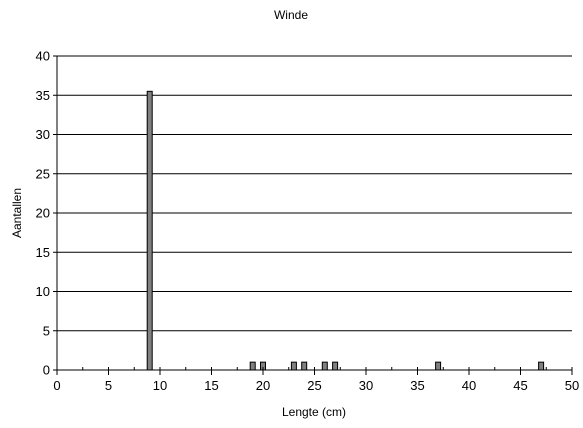 This screenshot has width=583, height=428. I want to click on x-tick-label-6: 30, so click(366, 385).